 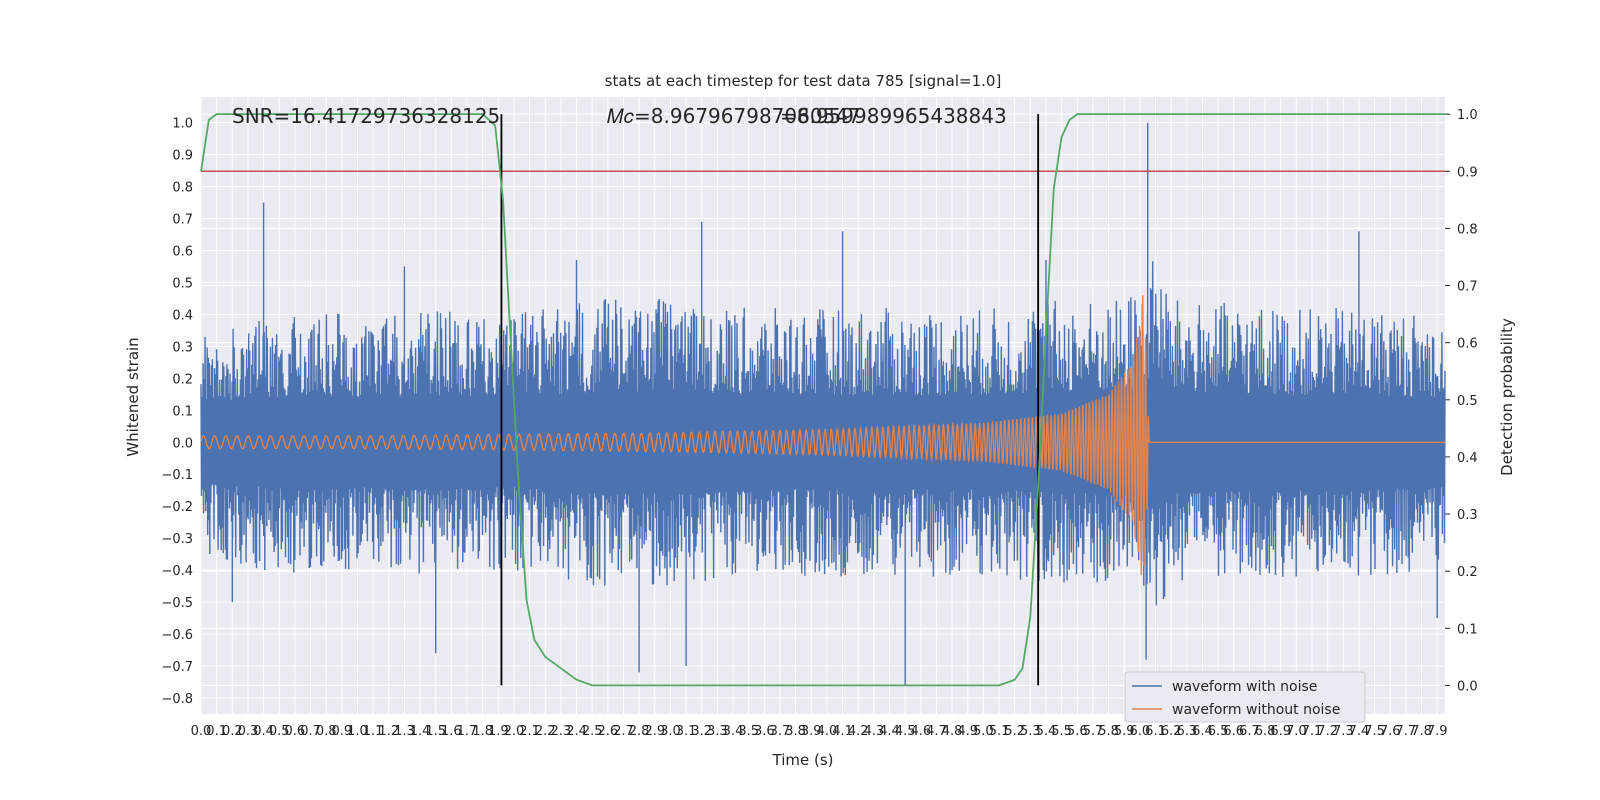 What do you see at coordinates (983, 731) in the screenshot?
I see `x-tick-label: 5.0` at bounding box center [983, 731].